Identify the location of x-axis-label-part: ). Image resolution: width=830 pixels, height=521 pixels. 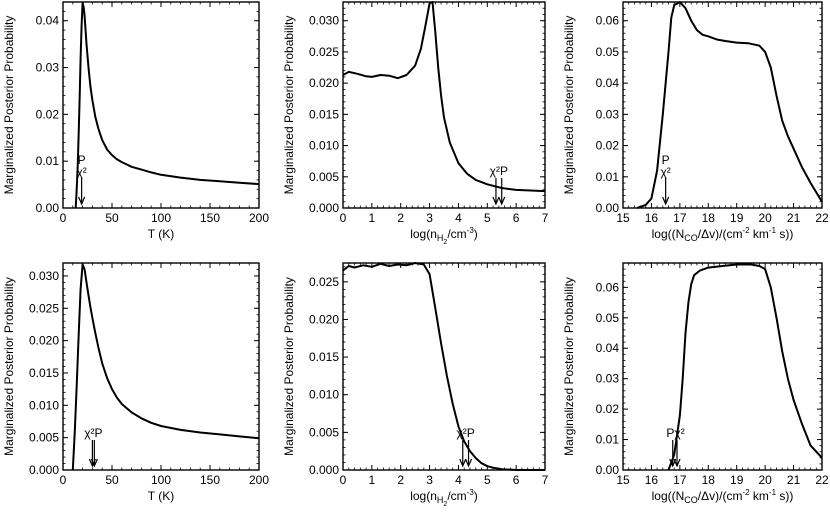
(476, 496).